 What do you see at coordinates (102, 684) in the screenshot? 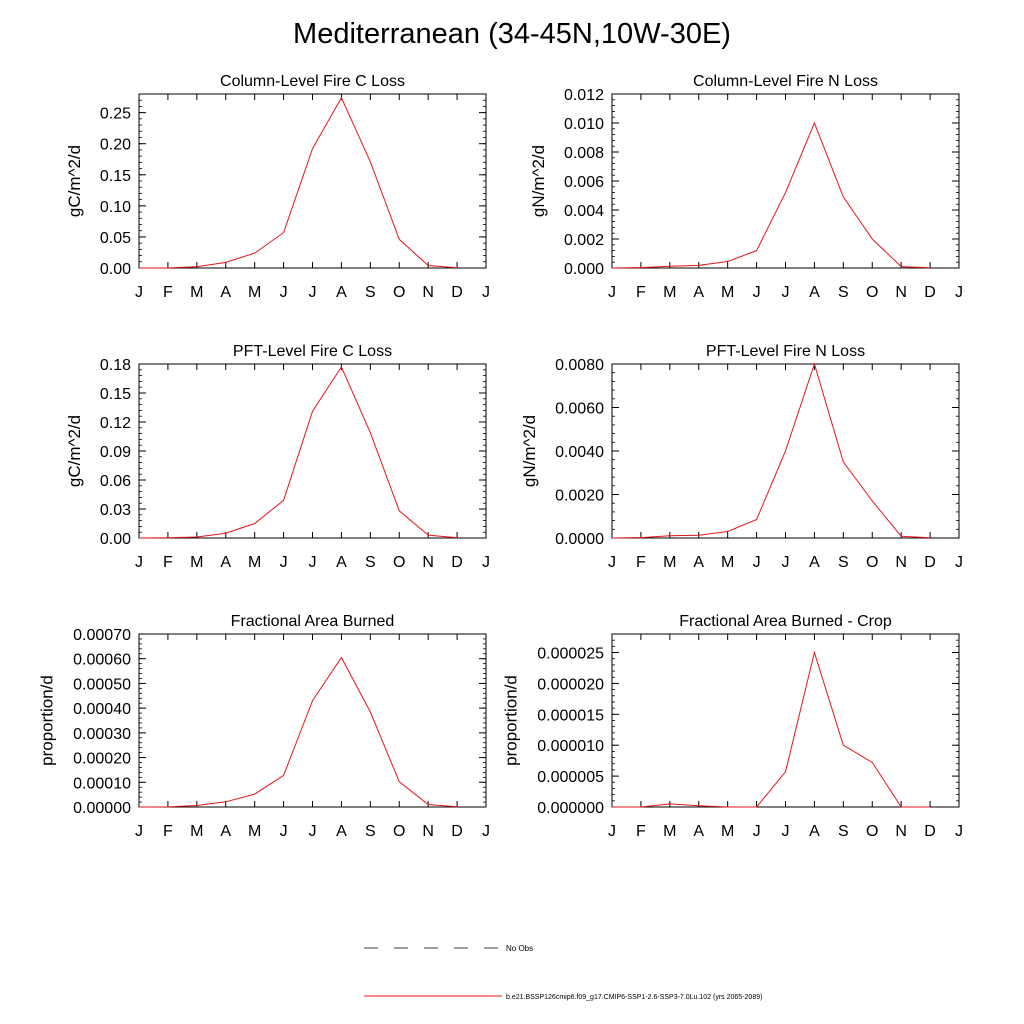
I see `y-tick-label: 0.00050` at bounding box center [102, 684].